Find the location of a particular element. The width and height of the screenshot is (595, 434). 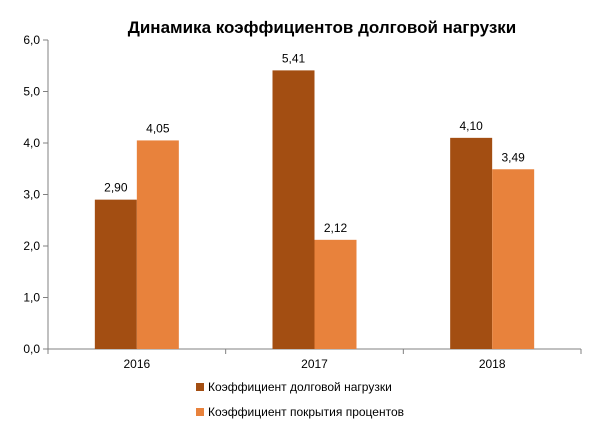

y-tick-label: 4,0 is located at coordinates (31, 143).